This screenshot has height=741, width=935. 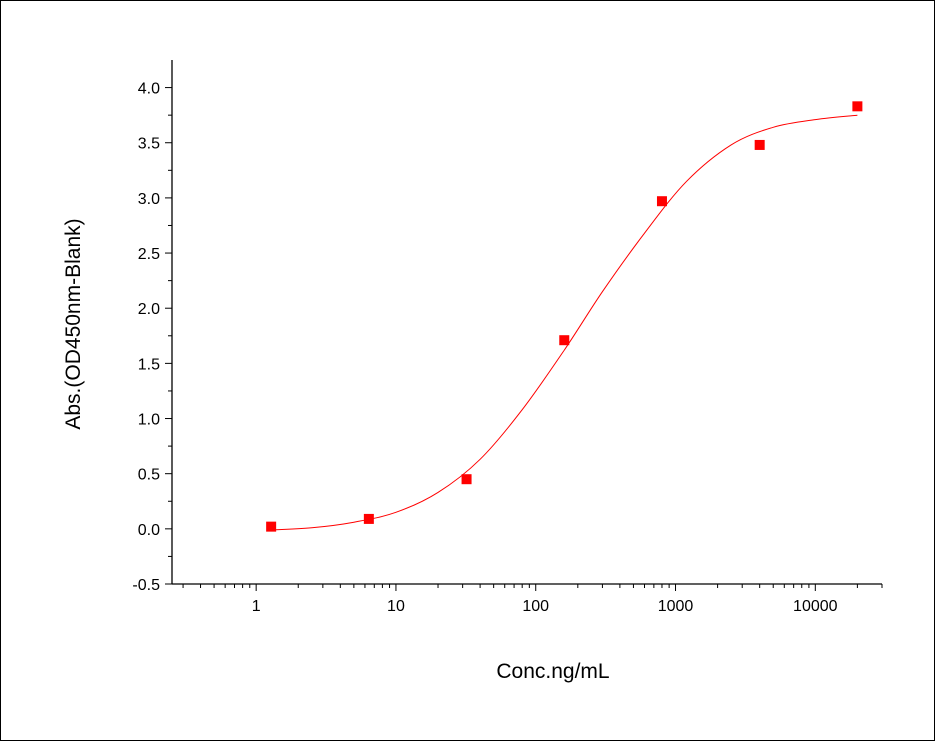 I want to click on y-tick-label: 1.5, so click(x=149, y=364).